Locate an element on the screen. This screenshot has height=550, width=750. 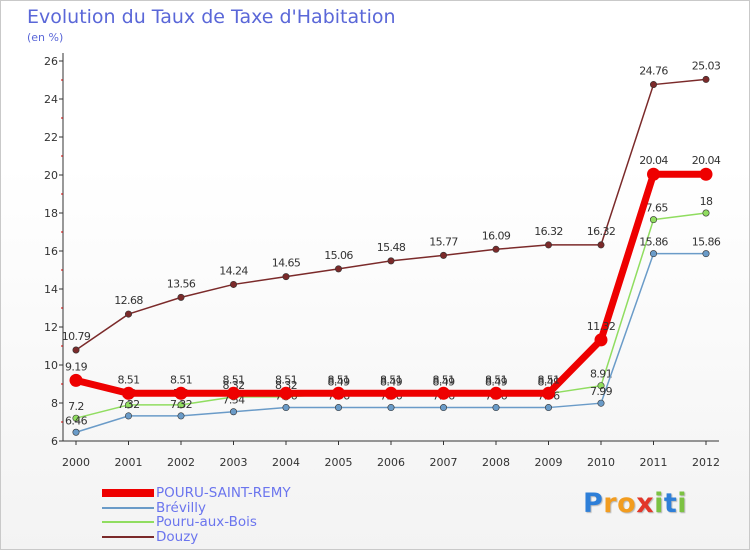
x-tick-label: 2000 is located at coordinates (76, 462).